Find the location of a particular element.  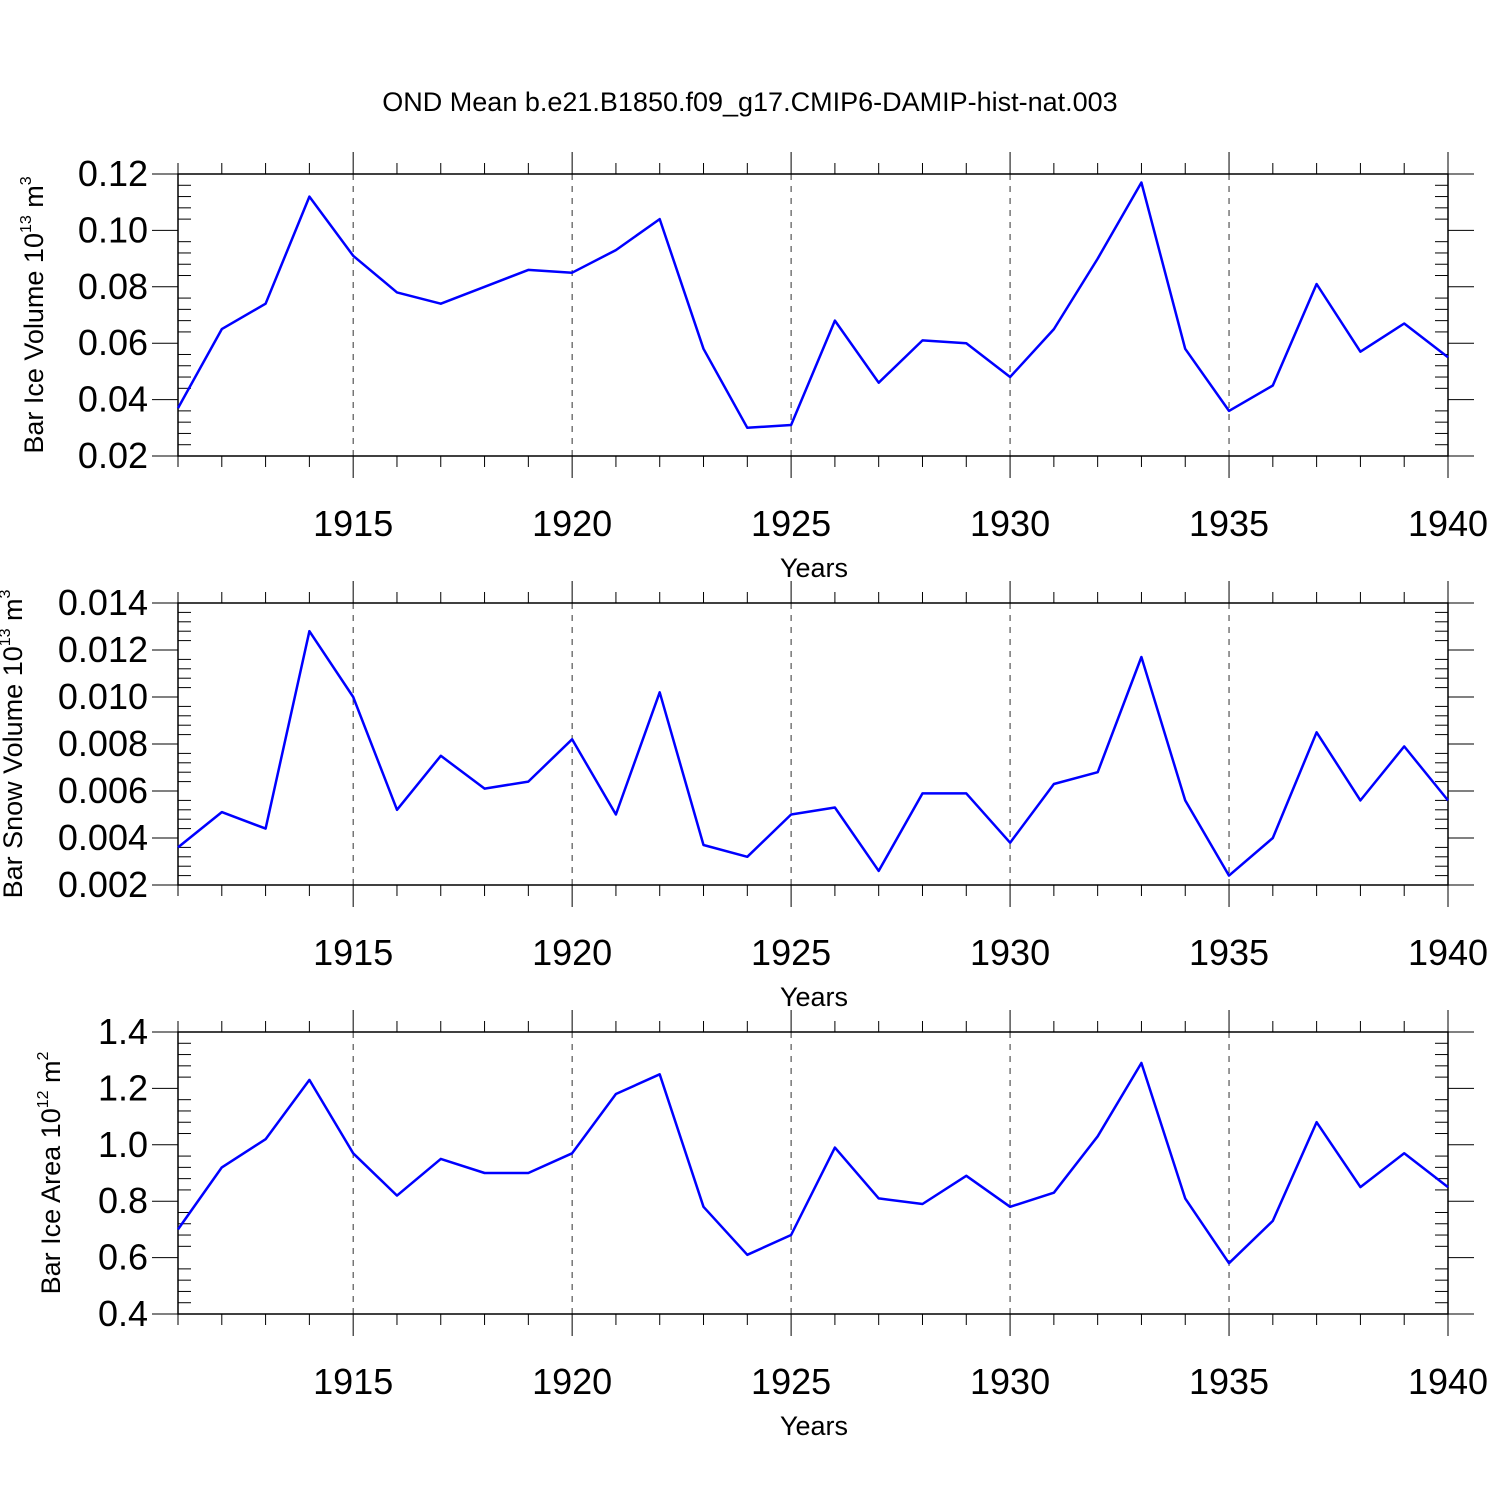

y-tick-label: 0.008 is located at coordinates (103, 743).